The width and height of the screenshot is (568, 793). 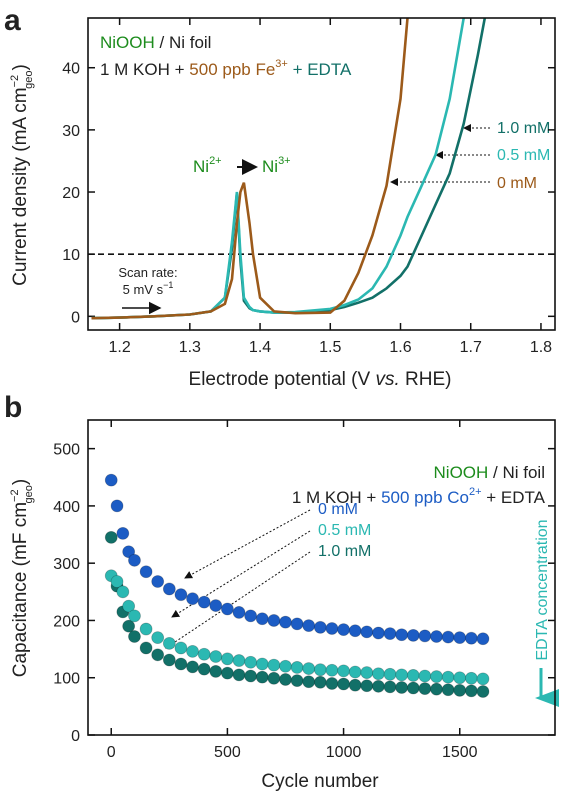 I want to click on series-label: 0.5 mM, so click(x=523, y=155).